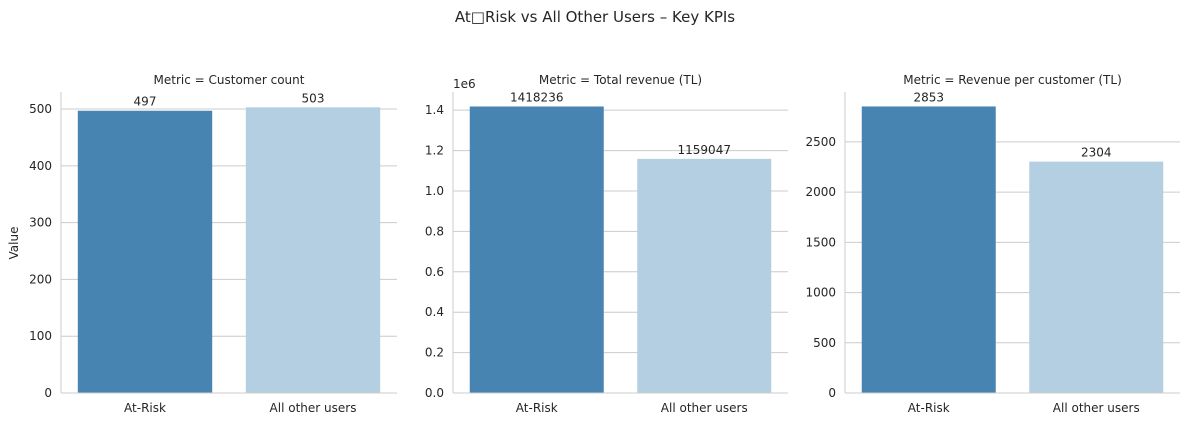 The width and height of the screenshot is (1190, 429). Describe the element at coordinates (14, 243) in the screenshot. I see `y-axis-label: Value` at that location.